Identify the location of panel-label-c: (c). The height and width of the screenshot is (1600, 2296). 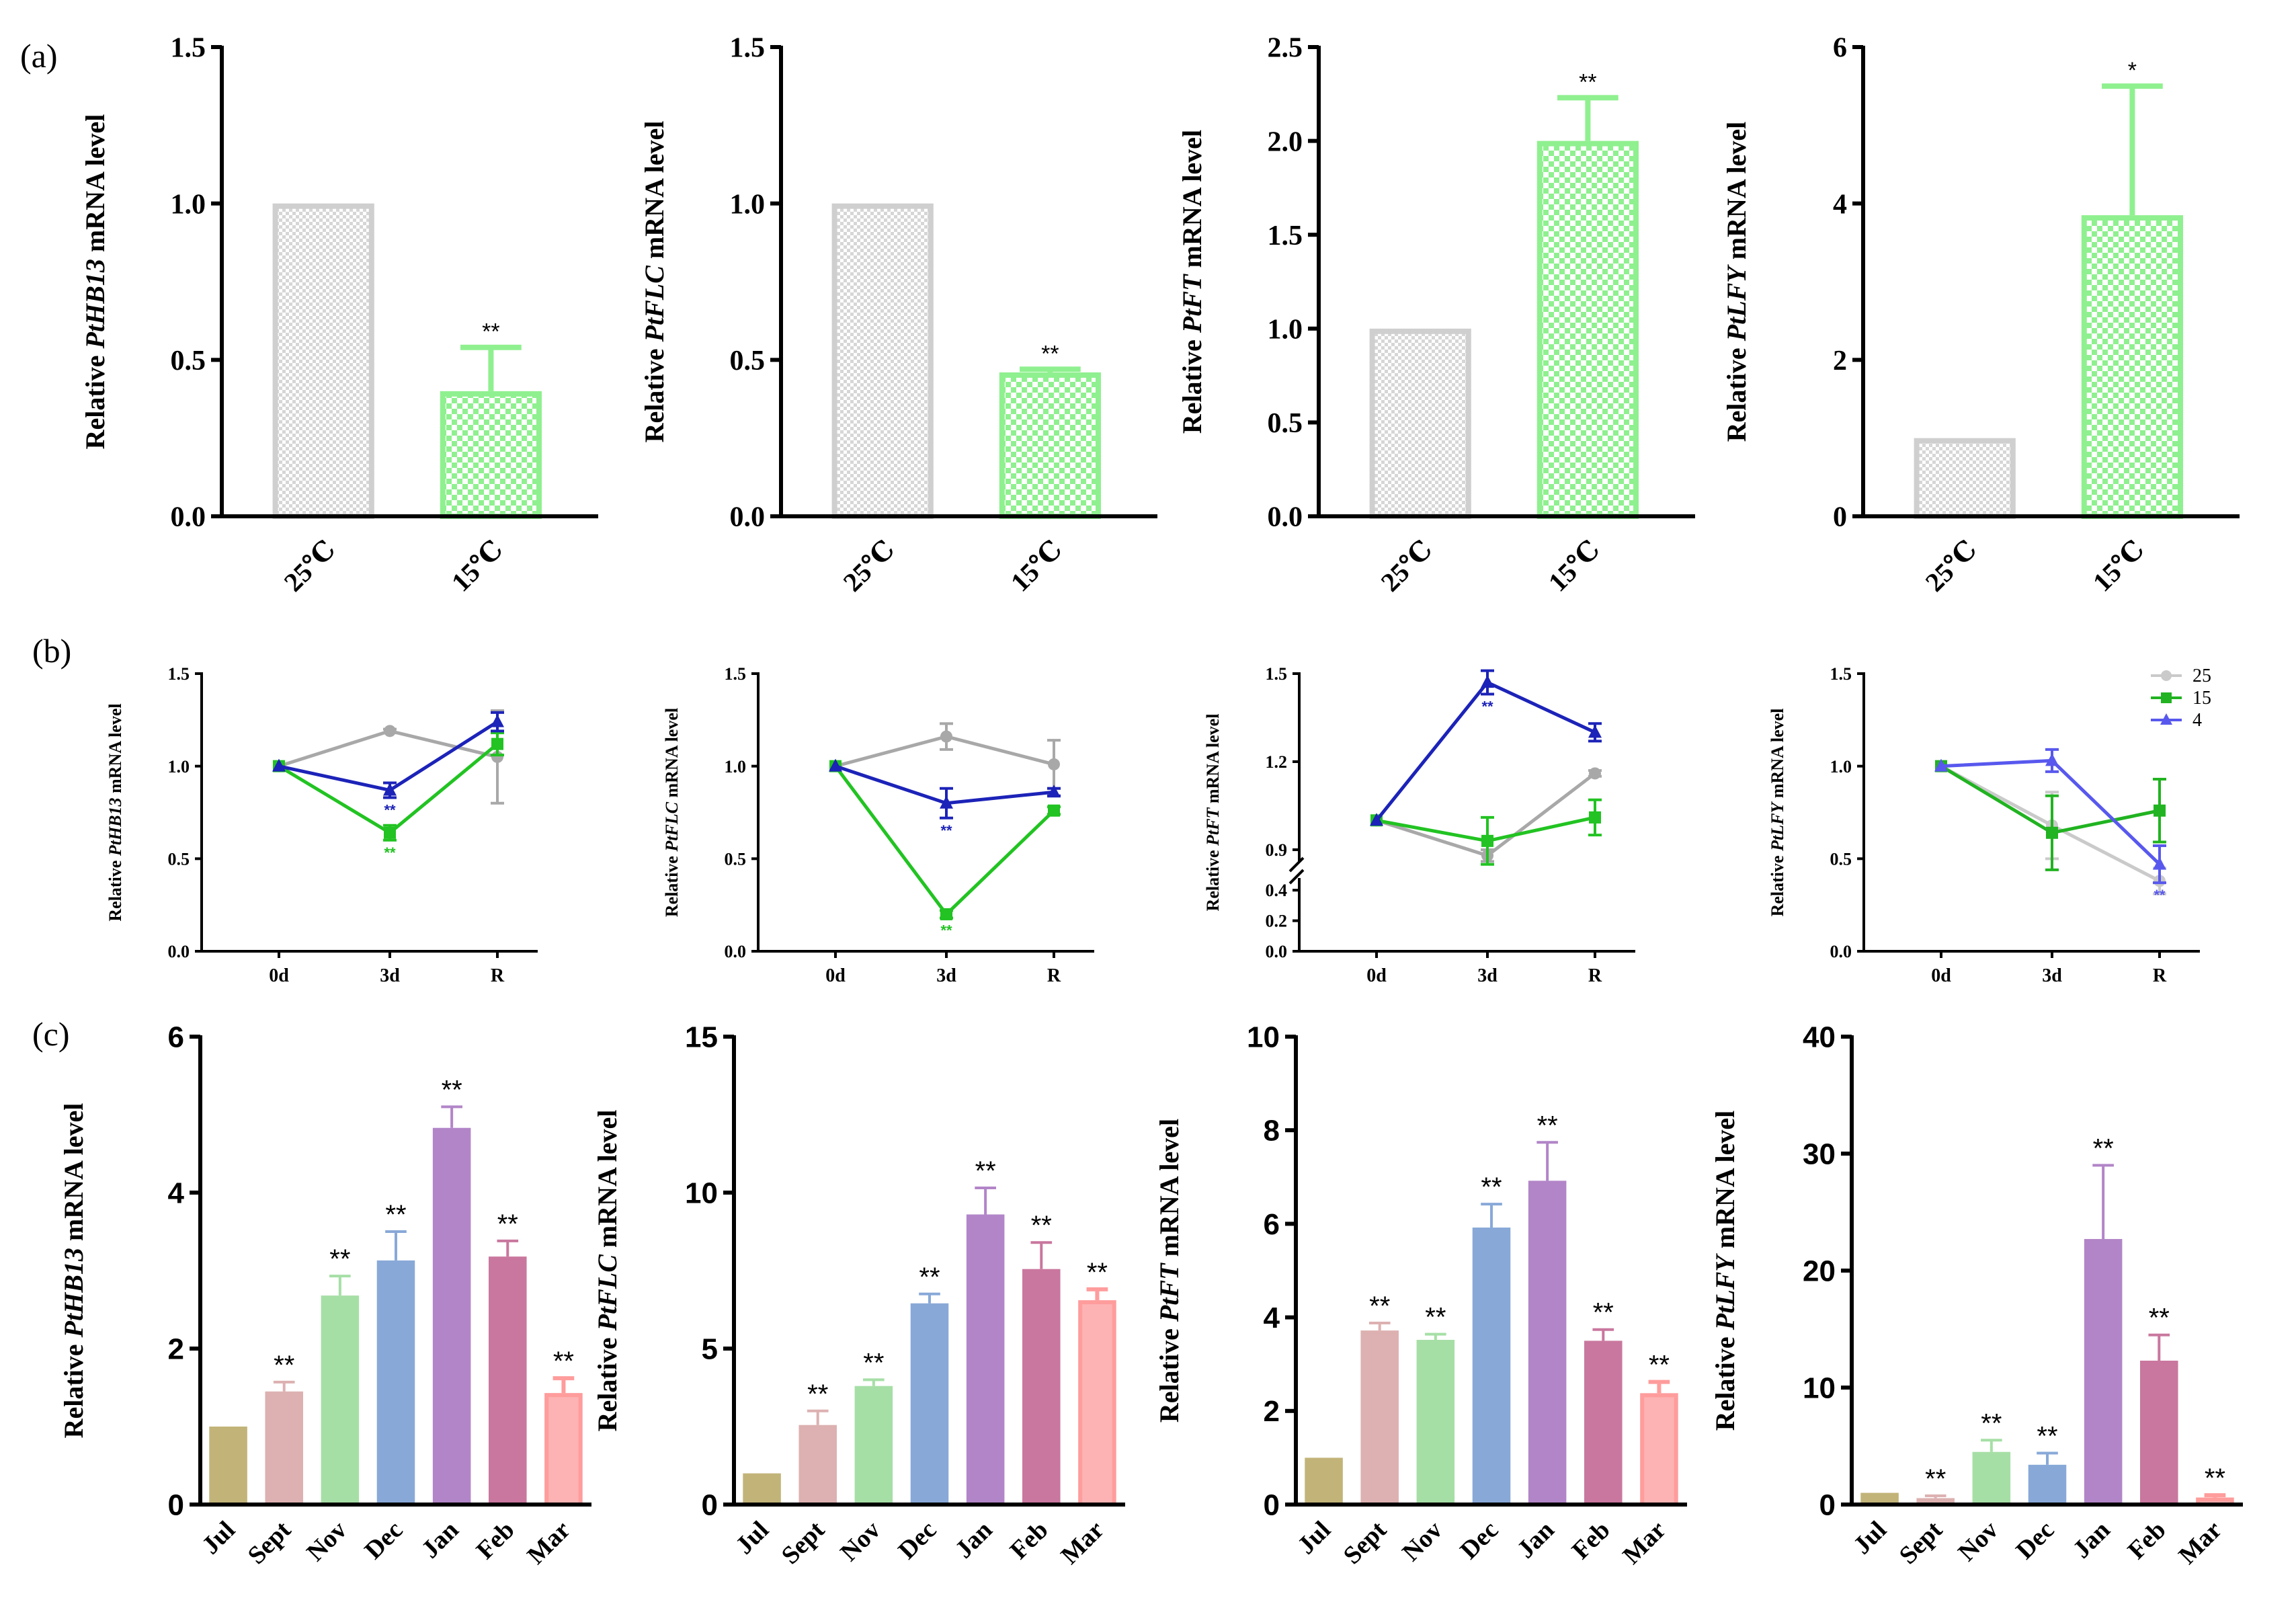
(51, 1034).